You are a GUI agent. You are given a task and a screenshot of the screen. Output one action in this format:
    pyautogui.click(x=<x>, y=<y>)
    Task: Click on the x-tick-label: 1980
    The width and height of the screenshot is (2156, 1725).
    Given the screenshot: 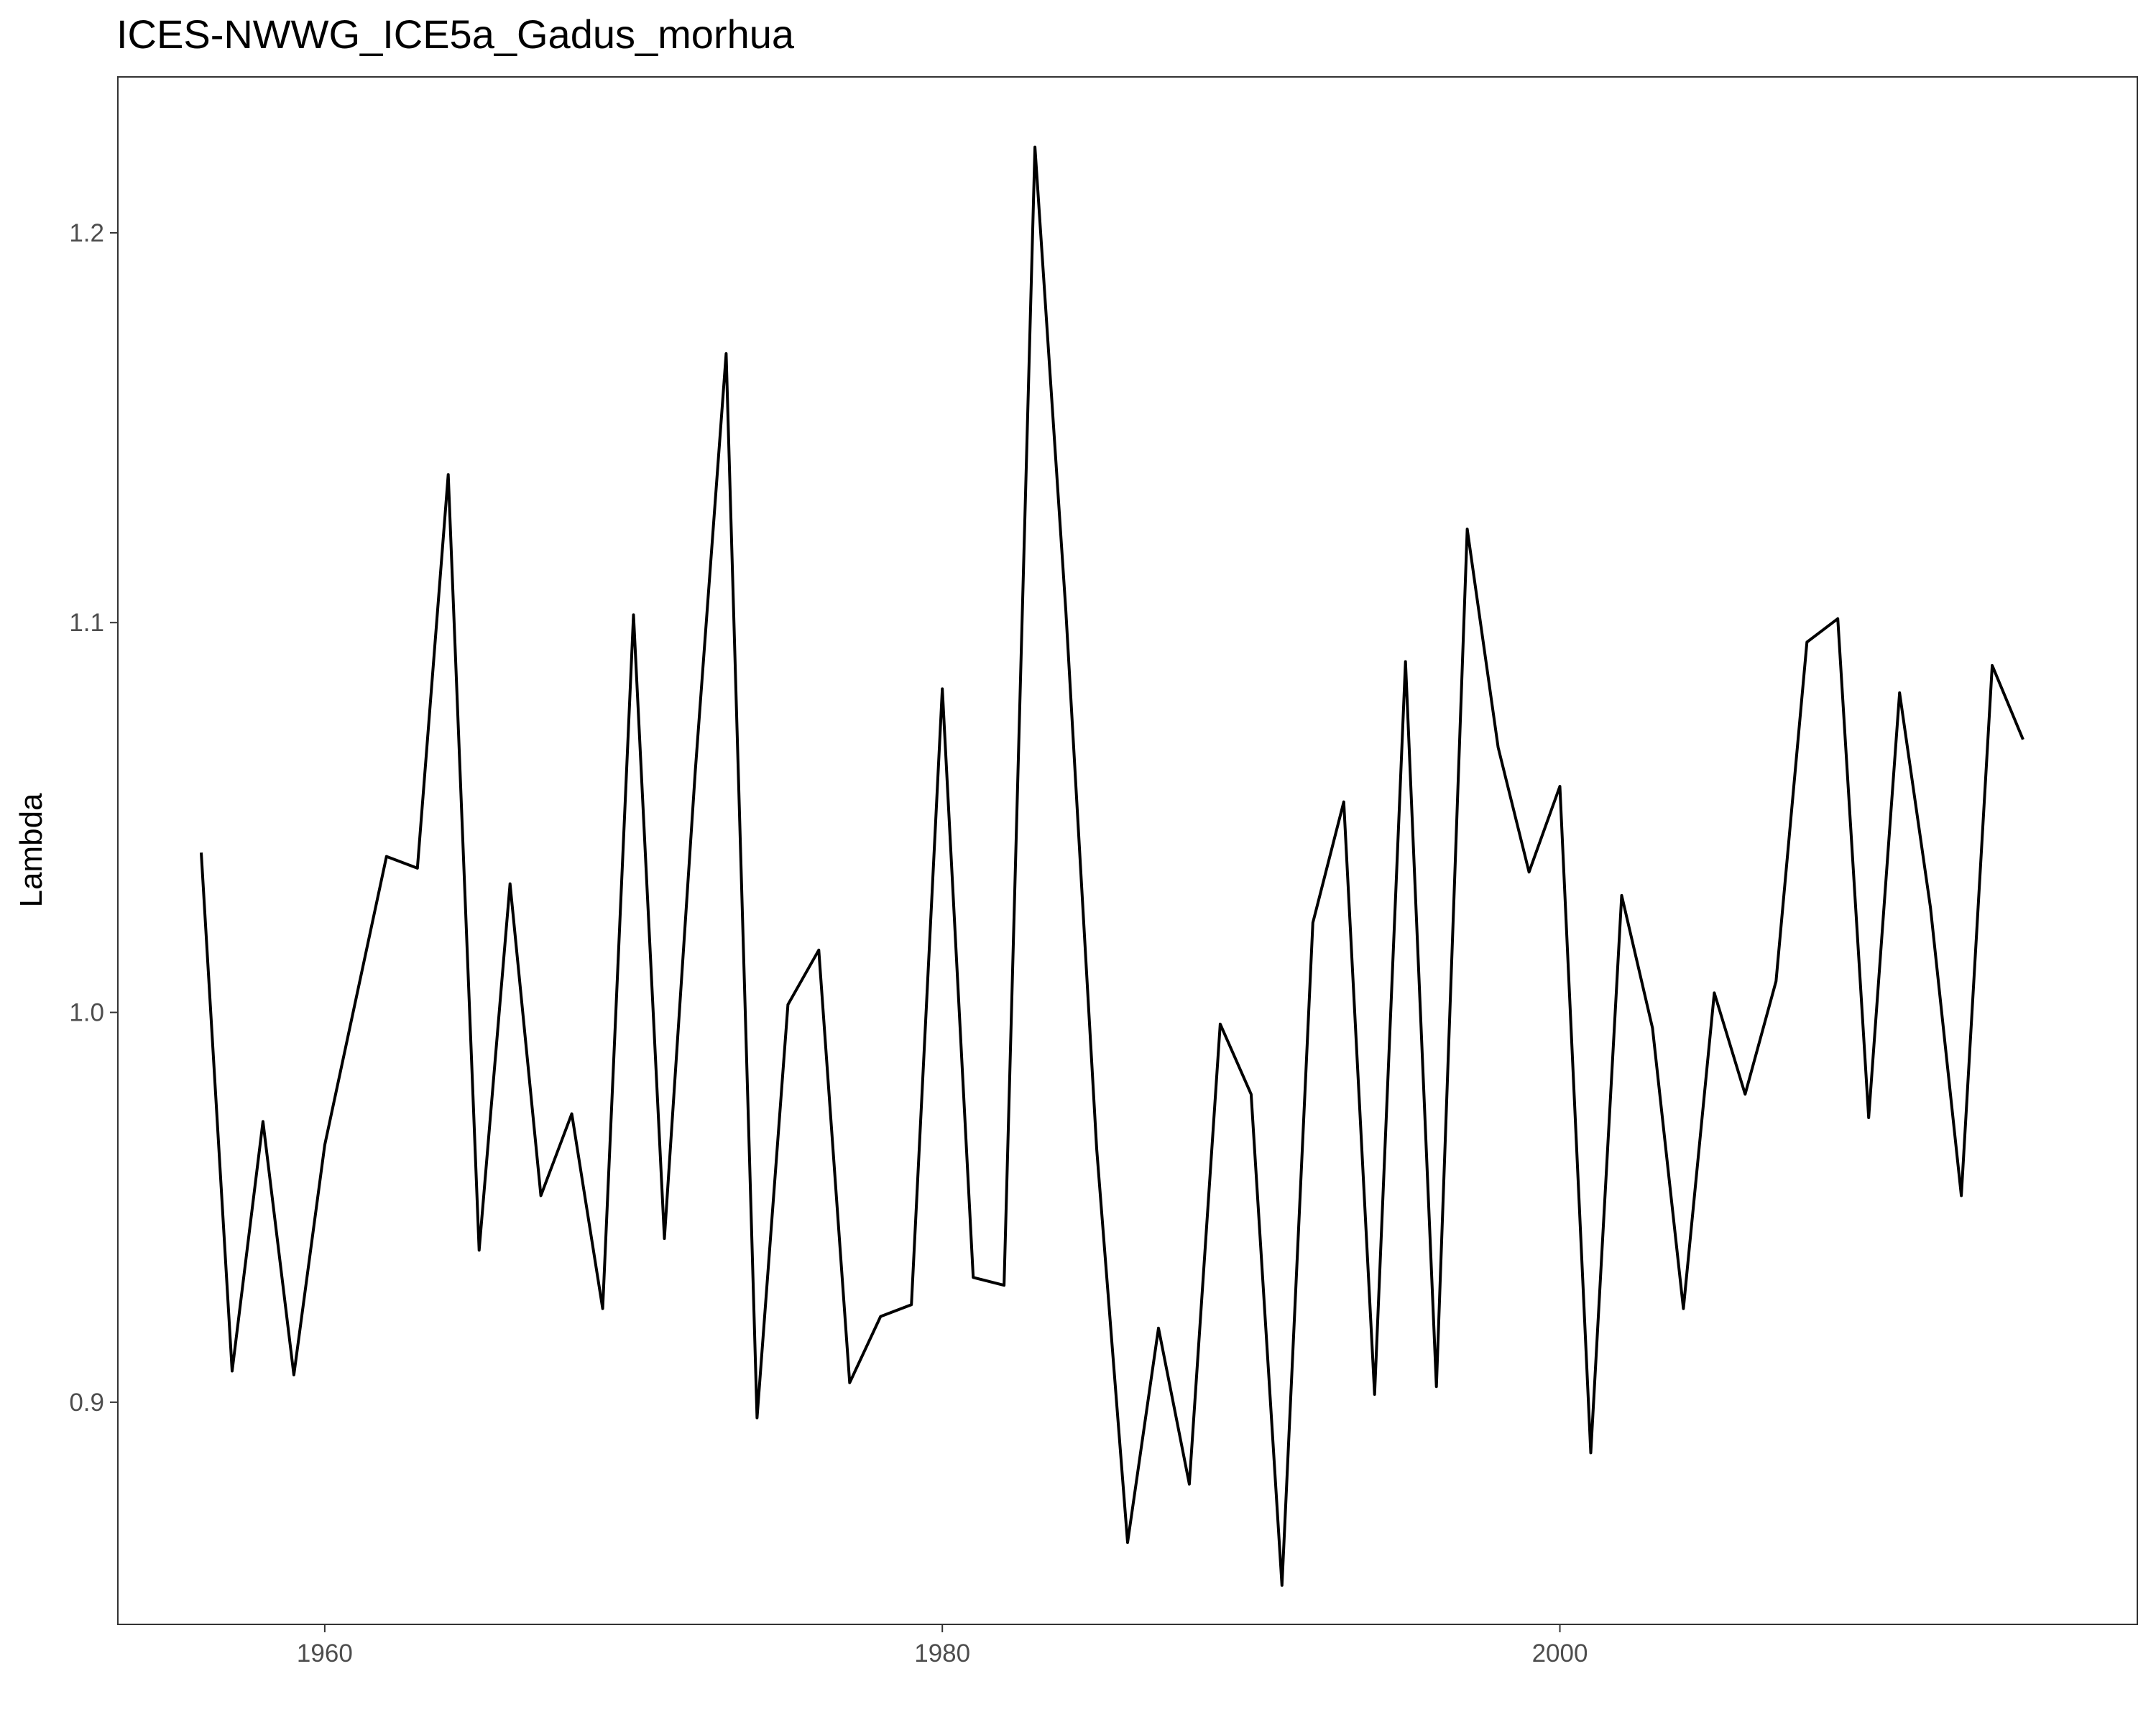 What is the action you would take?
    pyautogui.click(x=942, y=1653)
    